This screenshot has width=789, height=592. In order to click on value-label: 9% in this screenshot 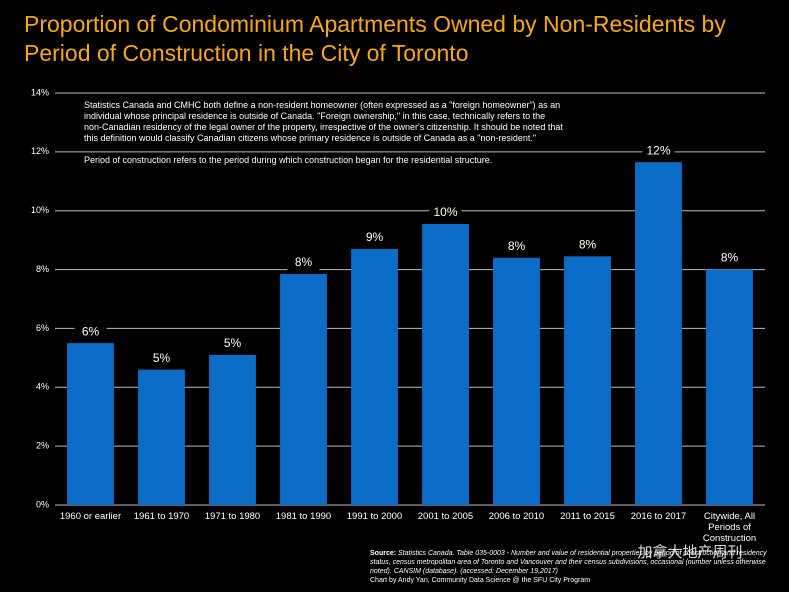, I will do `click(375, 237)`.